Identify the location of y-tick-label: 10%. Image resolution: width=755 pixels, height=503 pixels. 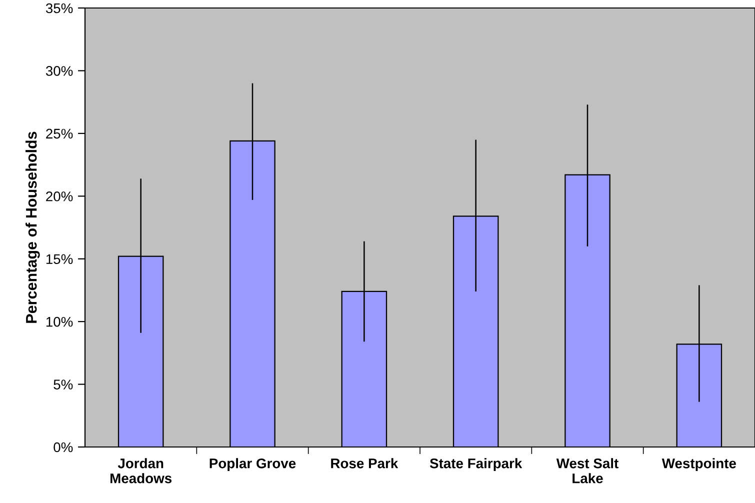
(59, 321).